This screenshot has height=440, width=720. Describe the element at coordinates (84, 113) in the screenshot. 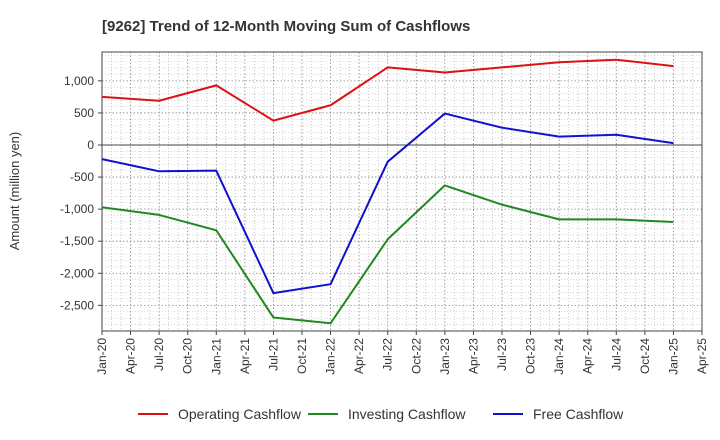

I see `y-tick-label: 500` at that location.